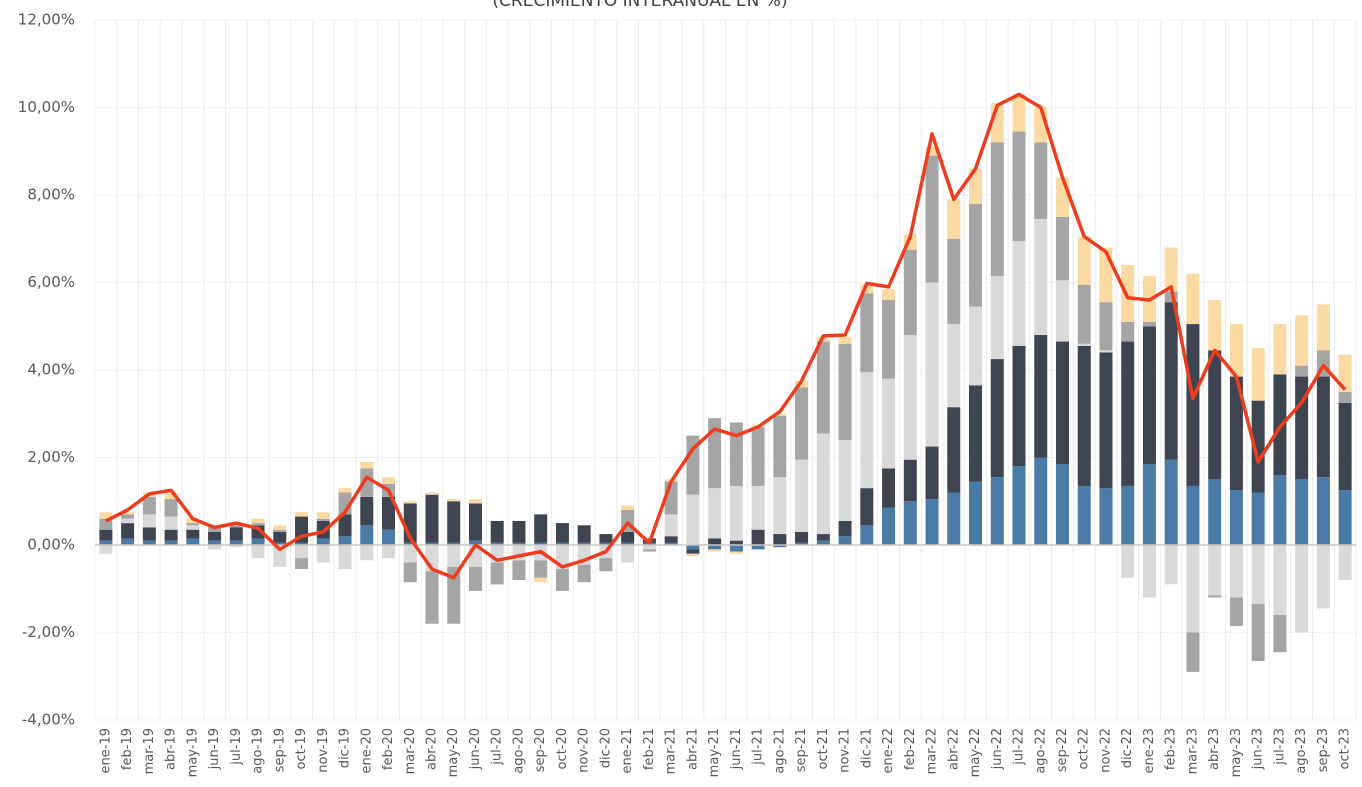 The image size is (1362, 787). What do you see at coordinates (192, 752) in the screenshot?
I see `x-tick-label: may-19` at bounding box center [192, 752].